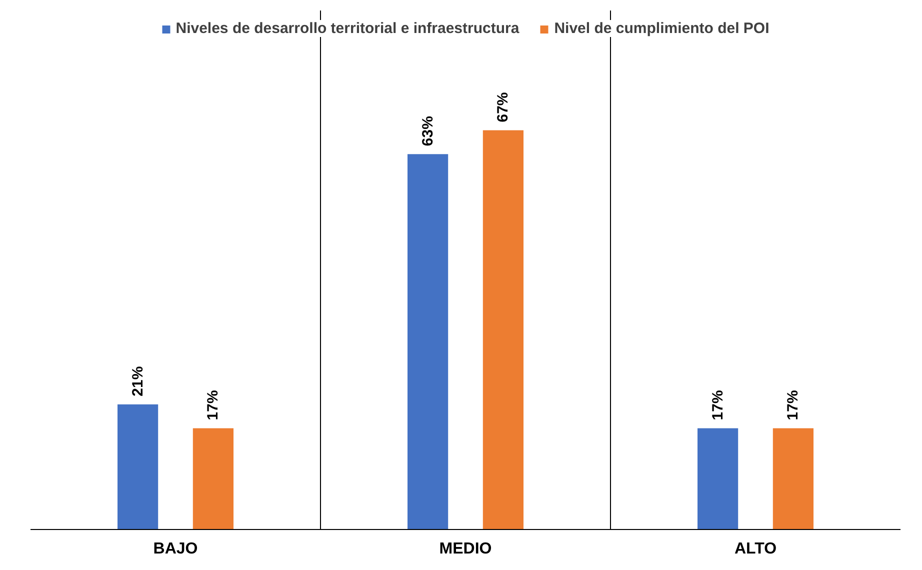 The image size is (922, 570). Describe the element at coordinates (465, 549) in the screenshot. I see `x-tick-label: MEDIO` at that location.